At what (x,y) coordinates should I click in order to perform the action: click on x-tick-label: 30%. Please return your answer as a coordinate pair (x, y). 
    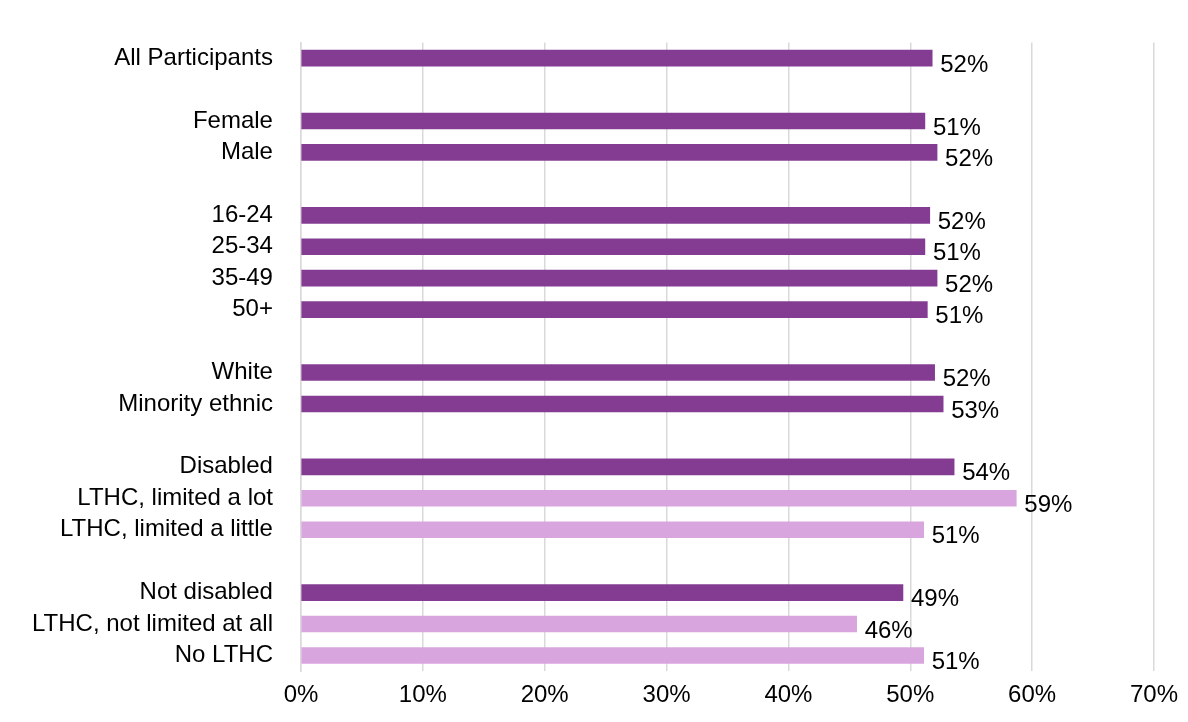
    Looking at the image, I should click on (666, 694).